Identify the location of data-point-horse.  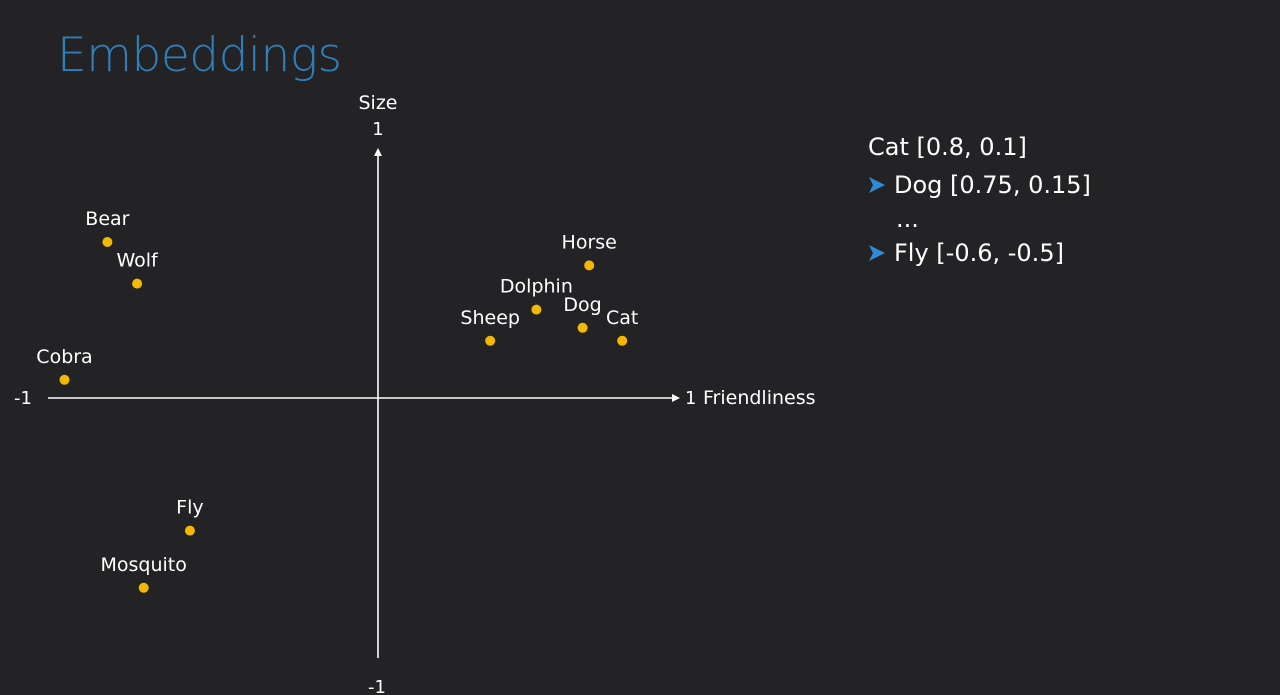
(589, 265).